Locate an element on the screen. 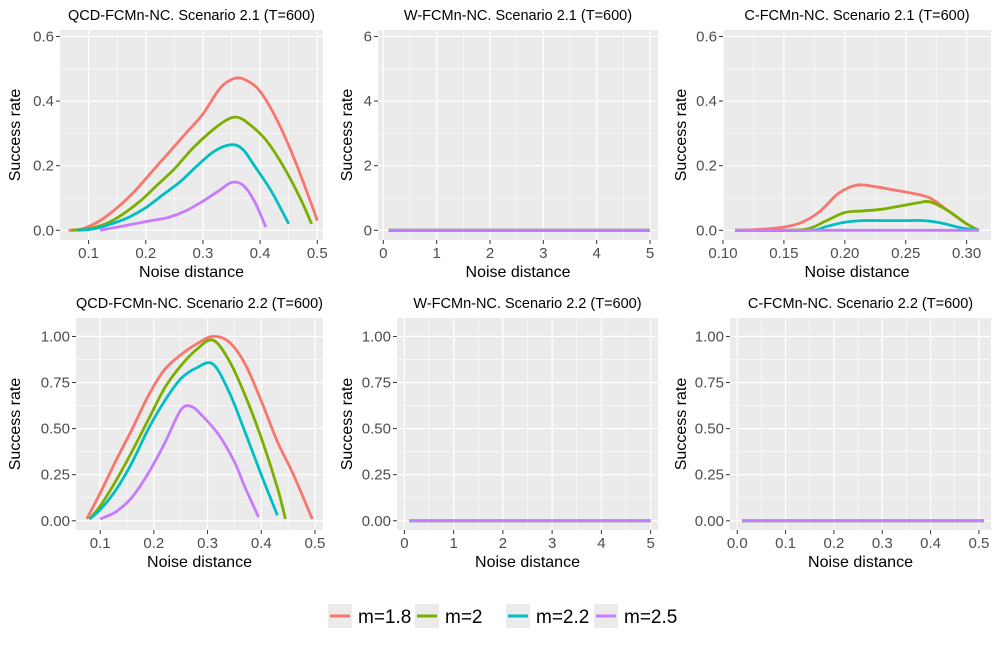 The image size is (1000, 650). x-tick-label: 0.10 is located at coordinates (722, 253).